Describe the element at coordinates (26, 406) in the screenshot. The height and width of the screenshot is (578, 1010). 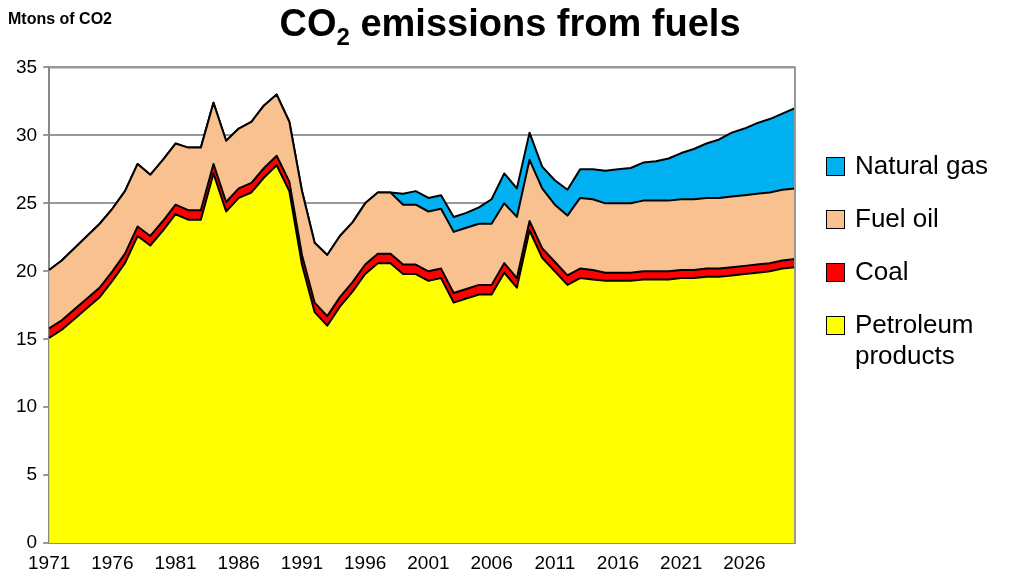
I see `y-tick-label: 10` at that location.